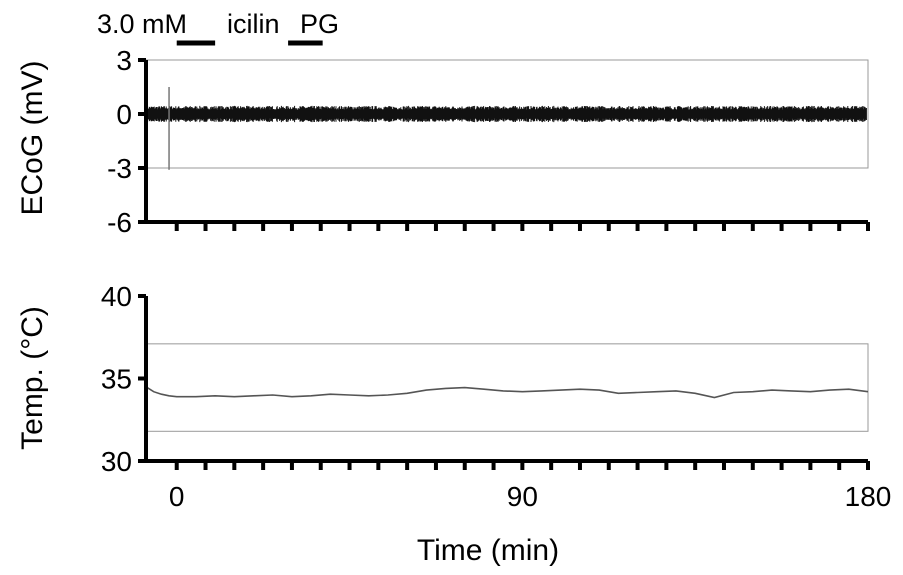  What do you see at coordinates (116, 379) in the screenshot?
I see `temp-y-tick-label: 35` at bounding box center [116, 379].